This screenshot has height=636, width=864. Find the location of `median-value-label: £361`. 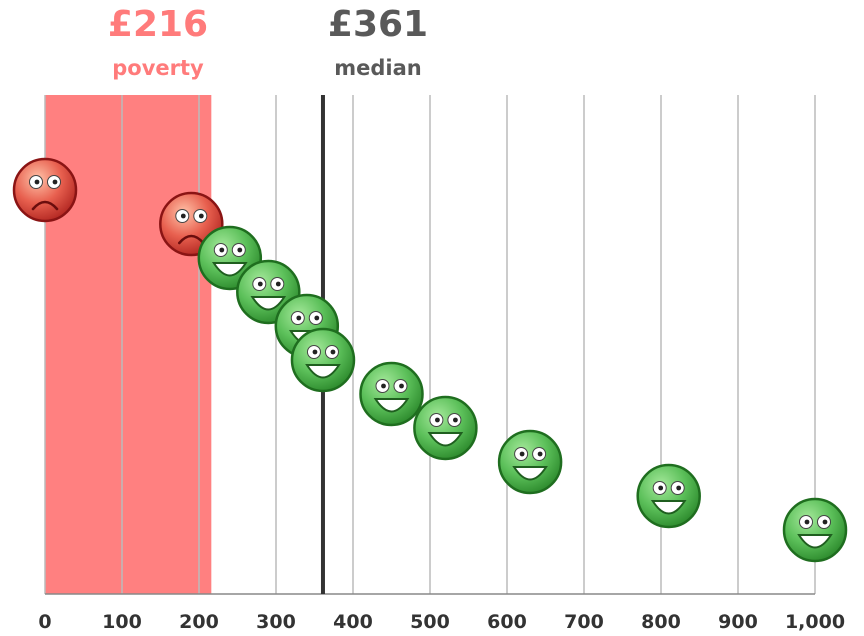

median-value-label: £361 is located at coordinates (378, 24).